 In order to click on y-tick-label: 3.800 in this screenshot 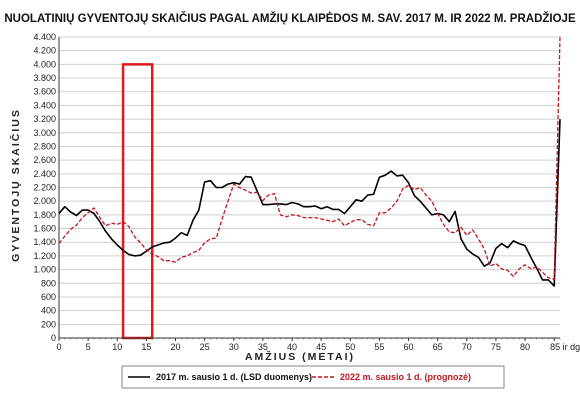, I will do `click(44, 78)`.